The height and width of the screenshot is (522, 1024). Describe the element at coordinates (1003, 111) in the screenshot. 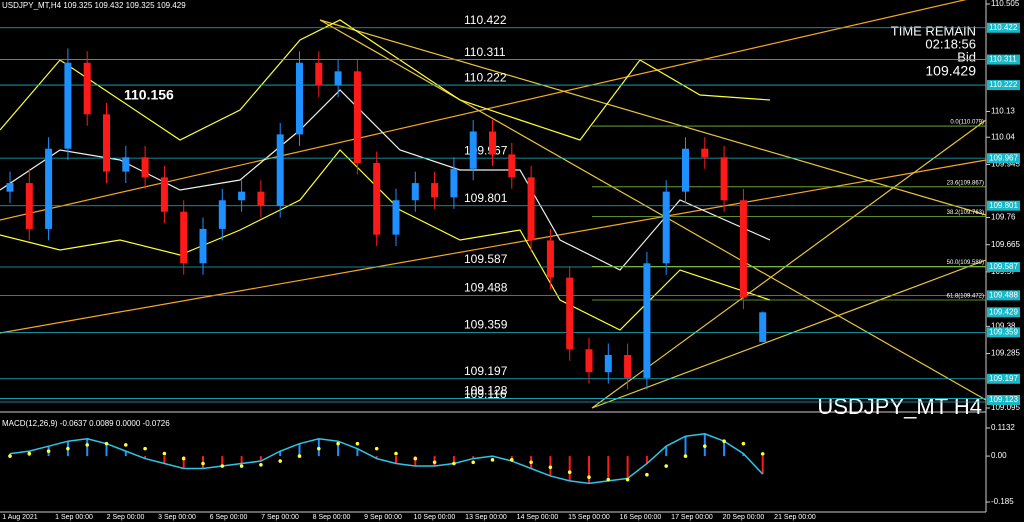

I see `y-tick-label: 110.13` at that location.